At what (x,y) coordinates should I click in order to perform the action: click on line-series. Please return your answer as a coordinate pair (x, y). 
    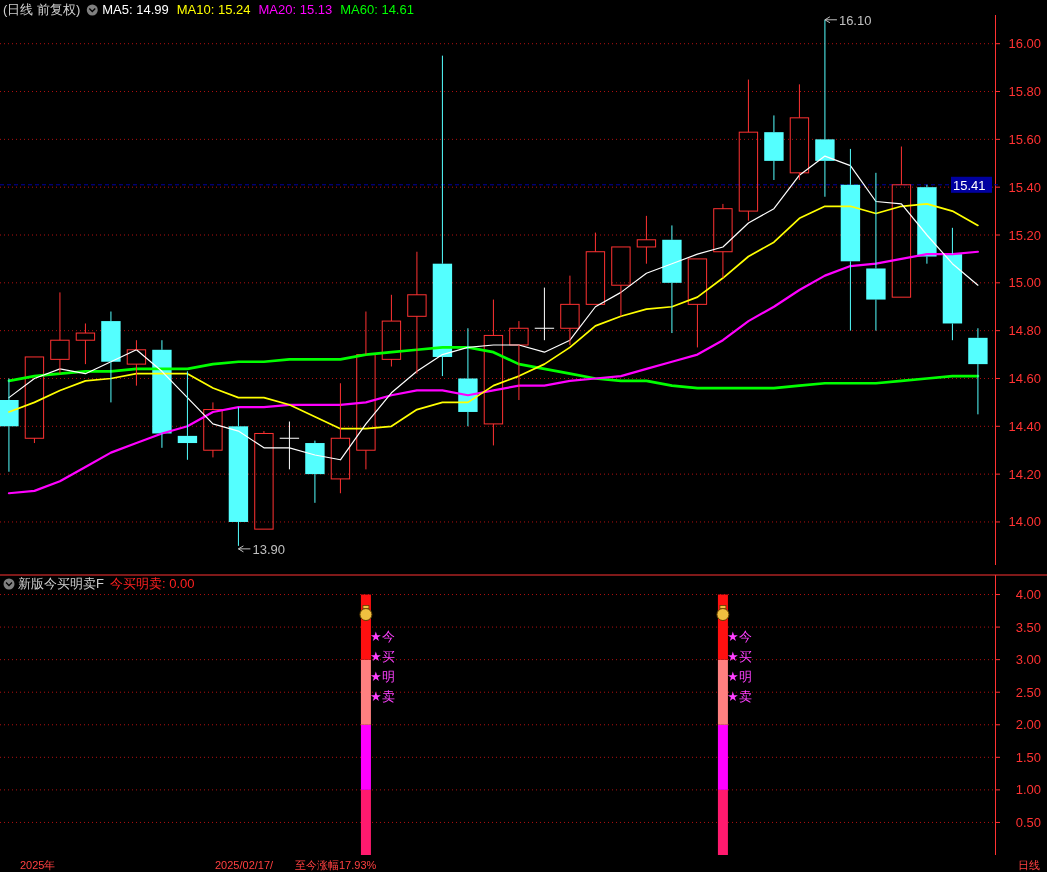
    Looking at the image, I should click on (493, 368).